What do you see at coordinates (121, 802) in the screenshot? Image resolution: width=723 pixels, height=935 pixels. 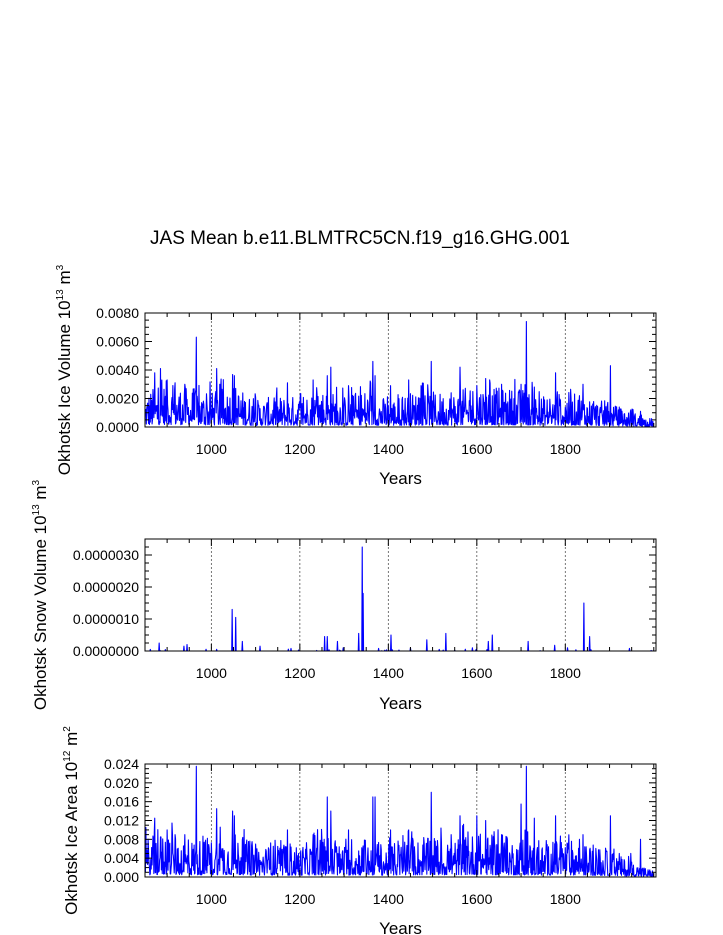 I see `y-tick-label: 0.016` at bounding box center [121, 802].